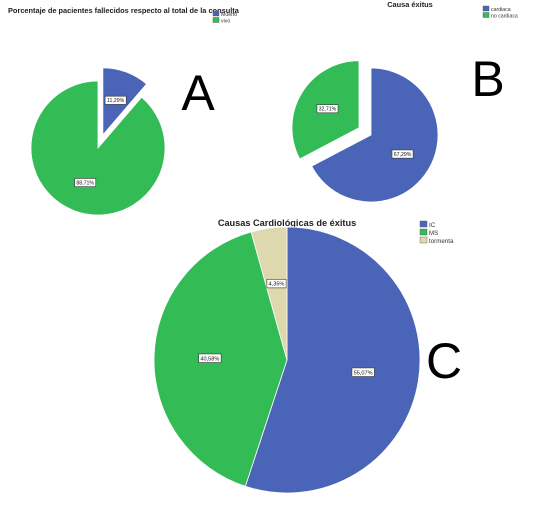 The image size is (540, 514). What do you see at coordinates (441, 241) in the screenshot?
I see `panel-c-legend-label-2: tormenta` at bounding box center [441, 241].